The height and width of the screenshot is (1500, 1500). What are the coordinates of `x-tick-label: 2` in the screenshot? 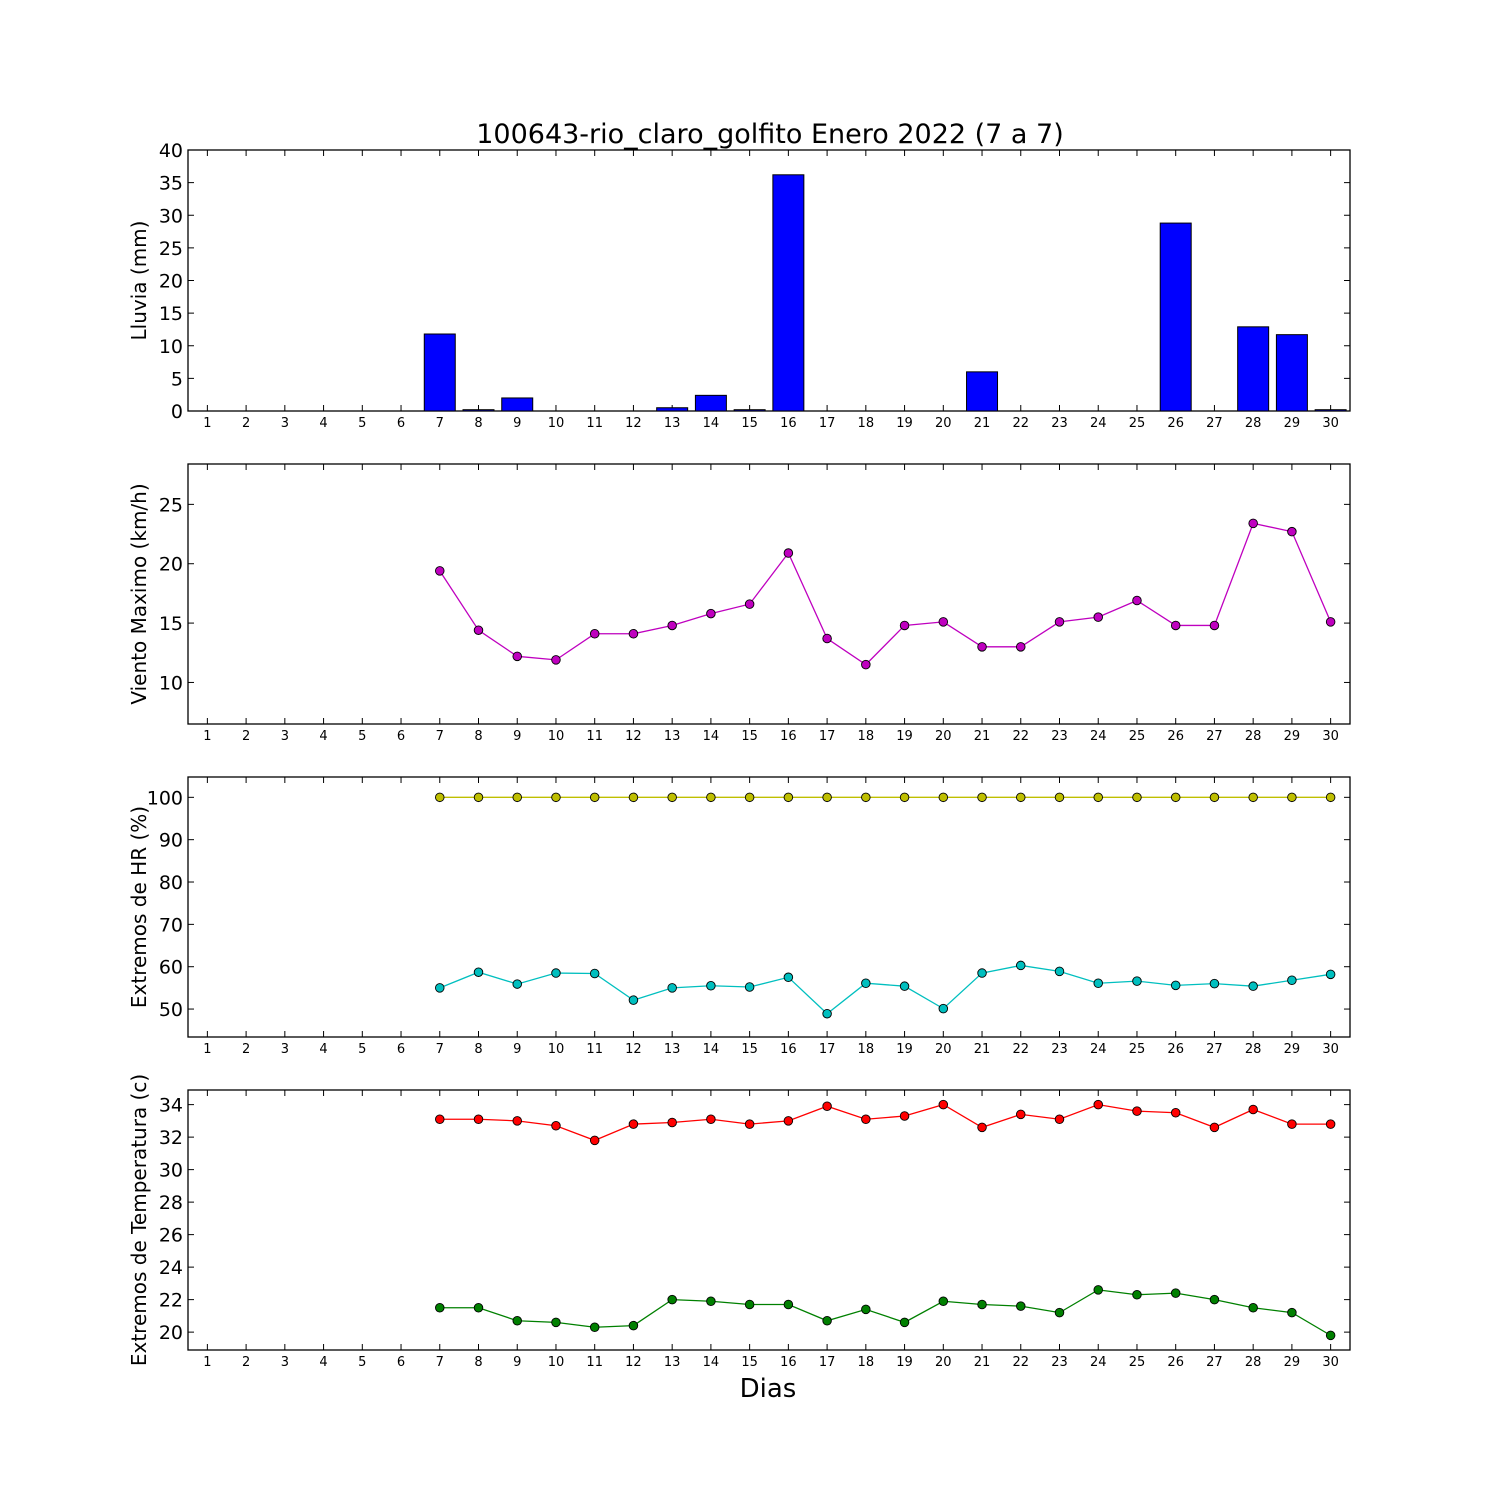 It's located at (246, 423).